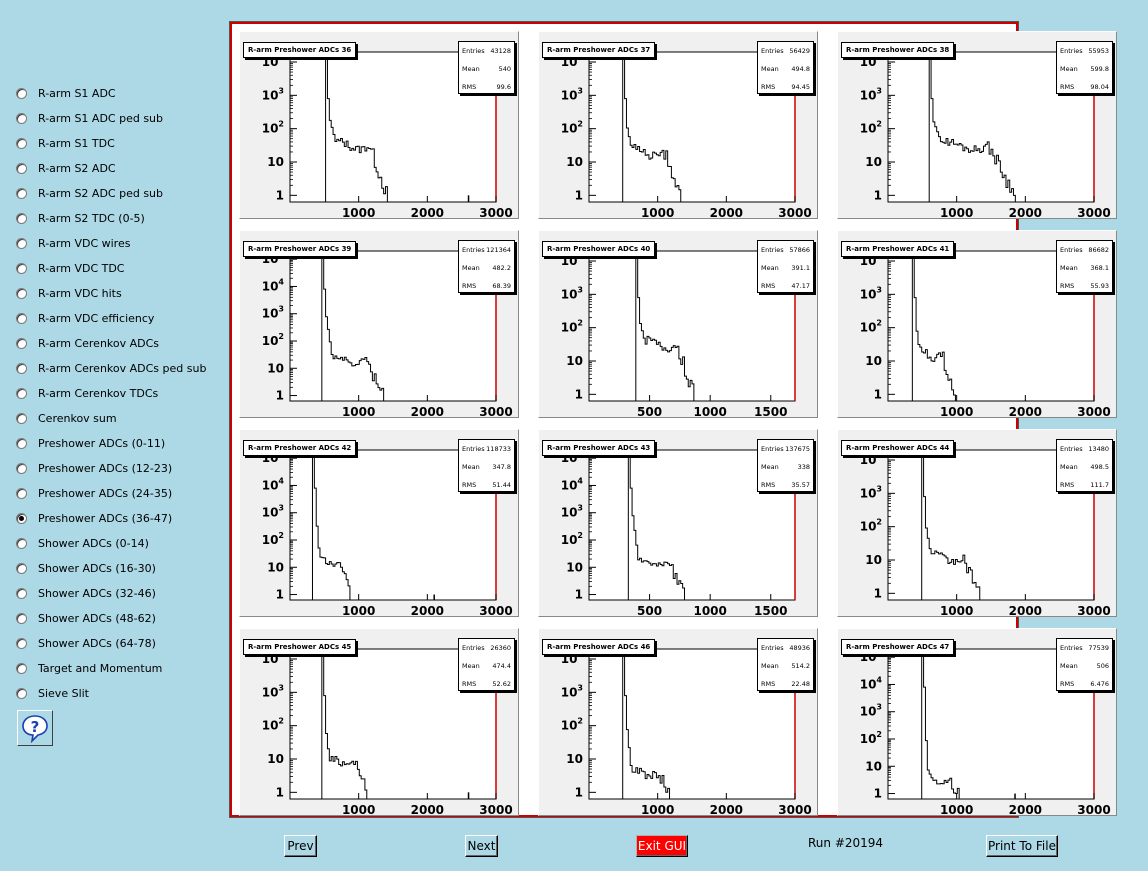  I want to click on display-option: Sieve Slit, so click(52, 693).